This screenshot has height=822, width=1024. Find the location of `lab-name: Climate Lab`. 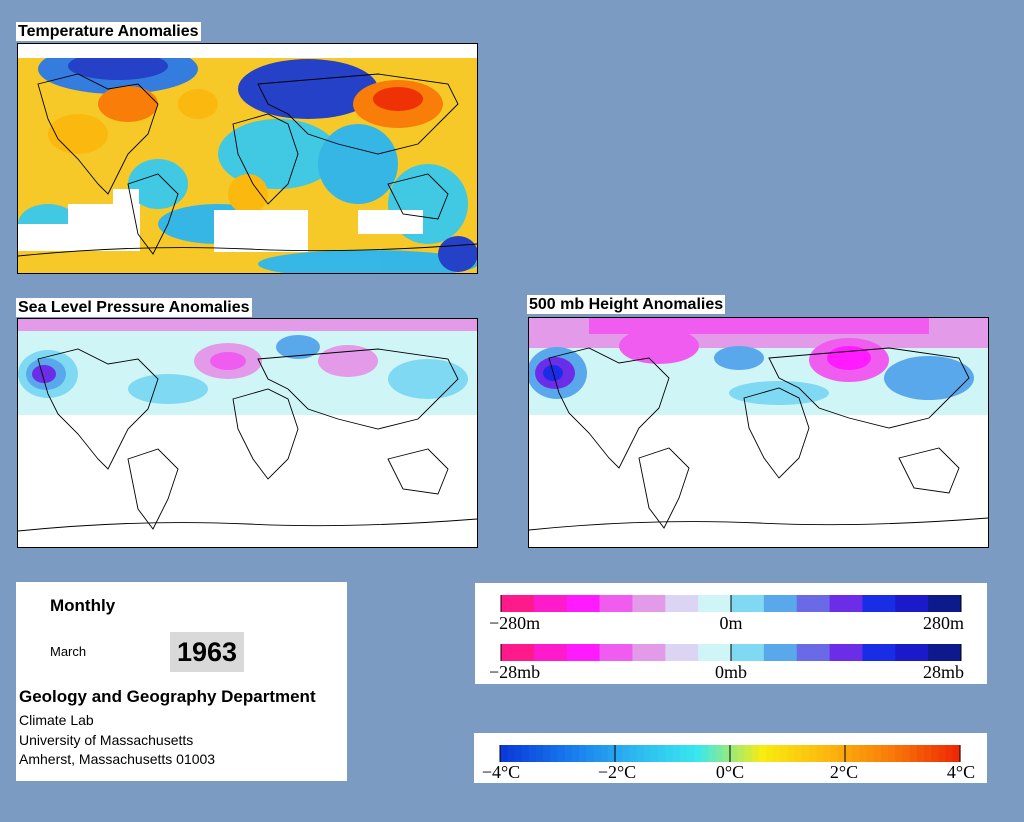

lab-name: Climate Lab is located at coordinates (56, 720).